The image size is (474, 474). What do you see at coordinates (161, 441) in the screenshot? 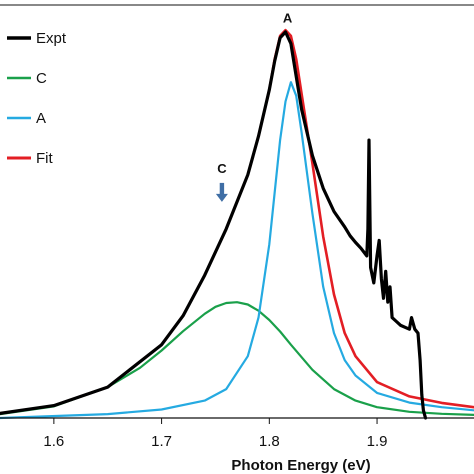
I see `x-tick-label: 1.7` at bounding box center [161, 441].